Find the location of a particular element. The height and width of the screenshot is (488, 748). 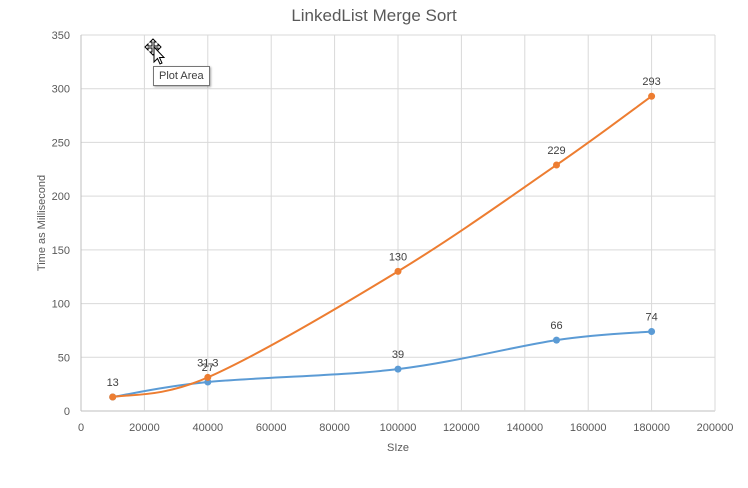

chart-title: LinkedList Merge Sort is located at coordinates (374, 15).